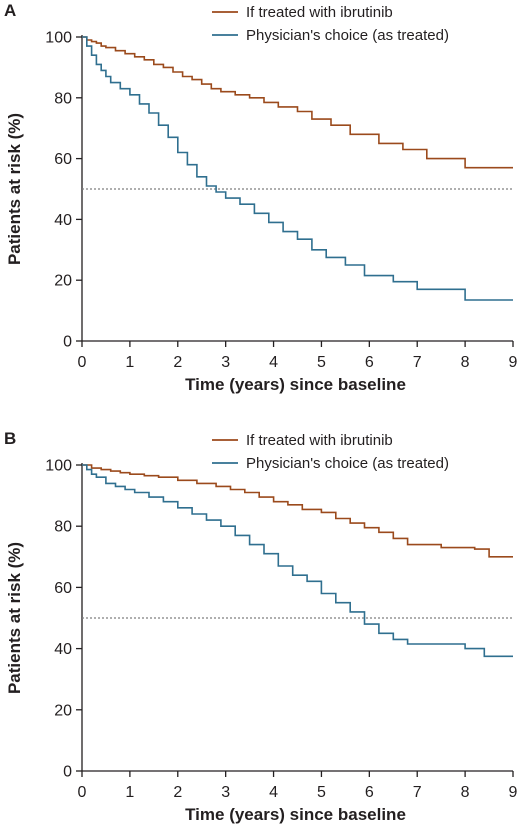  I want to click on panel-label: A, so click(10, 10).